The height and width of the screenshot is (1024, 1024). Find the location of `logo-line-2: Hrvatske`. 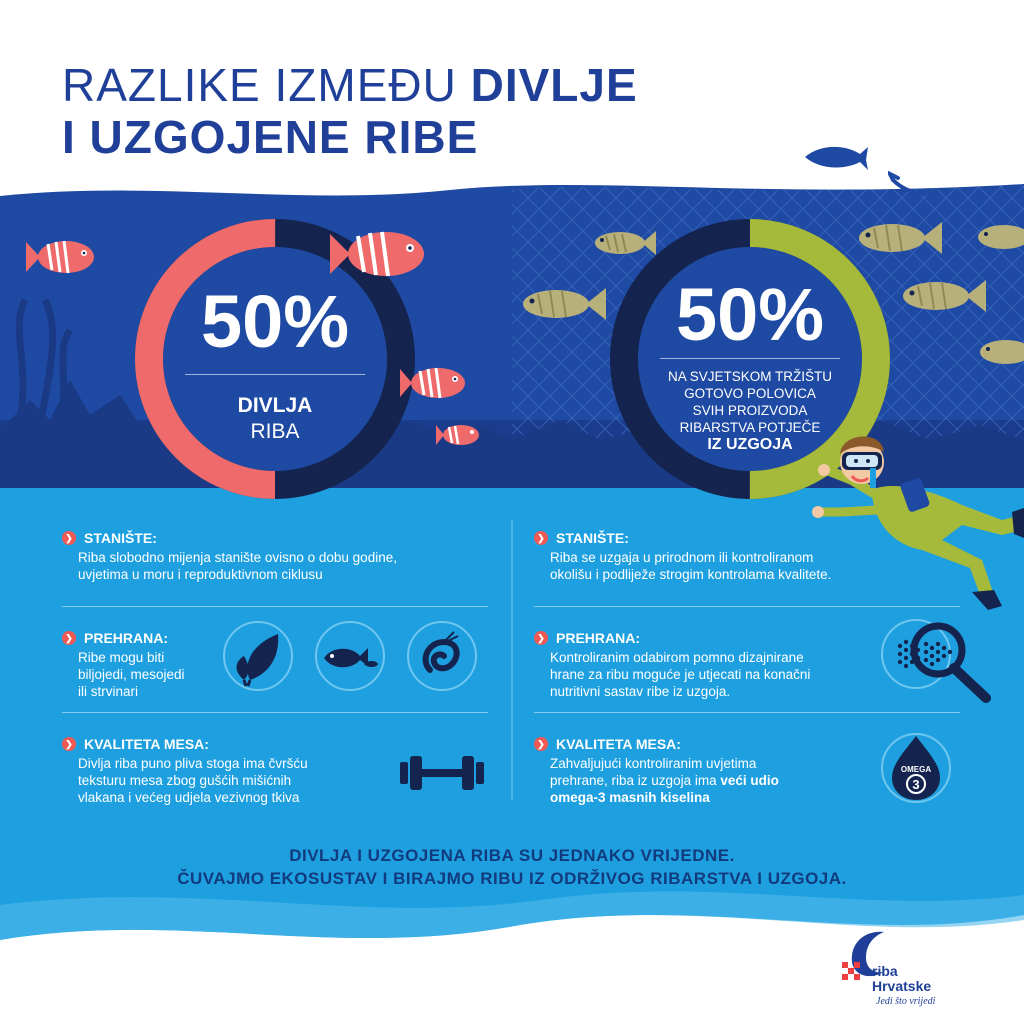

logo-line-2: Hrvatske is located at coordinates (902, 986).